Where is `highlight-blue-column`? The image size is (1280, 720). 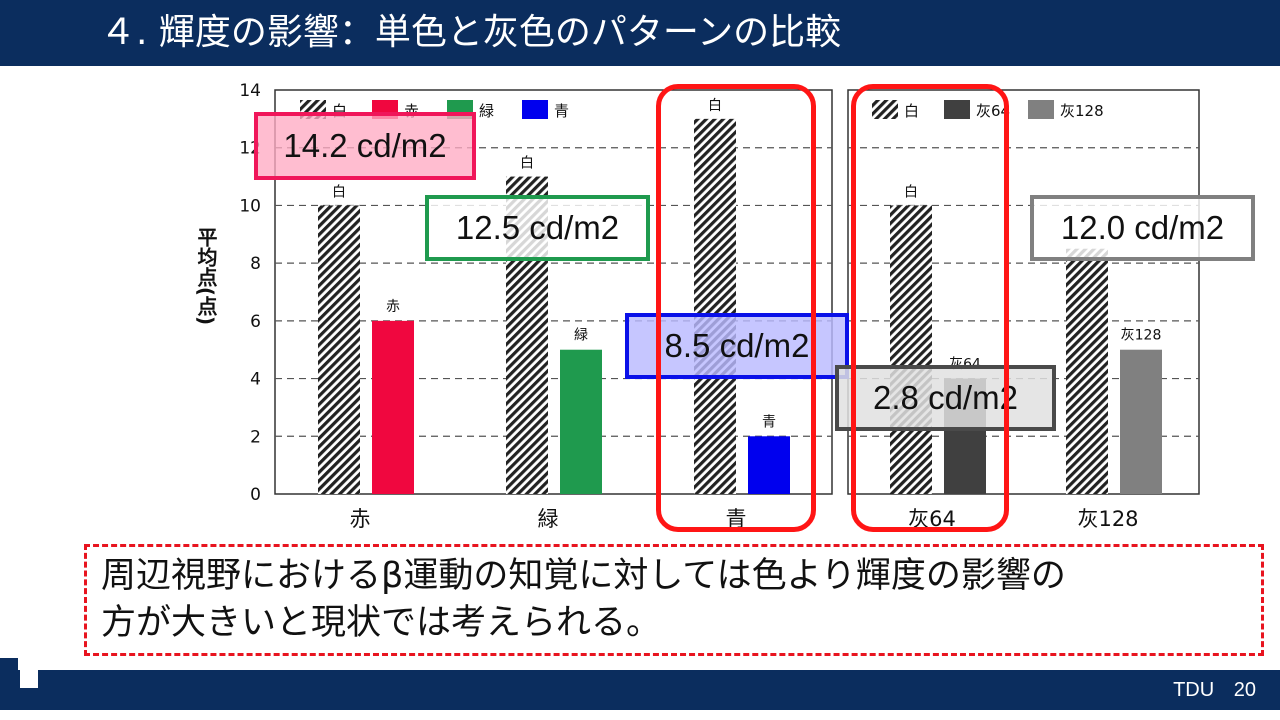 highlight-blue-column is located at coordinates (736, 308).